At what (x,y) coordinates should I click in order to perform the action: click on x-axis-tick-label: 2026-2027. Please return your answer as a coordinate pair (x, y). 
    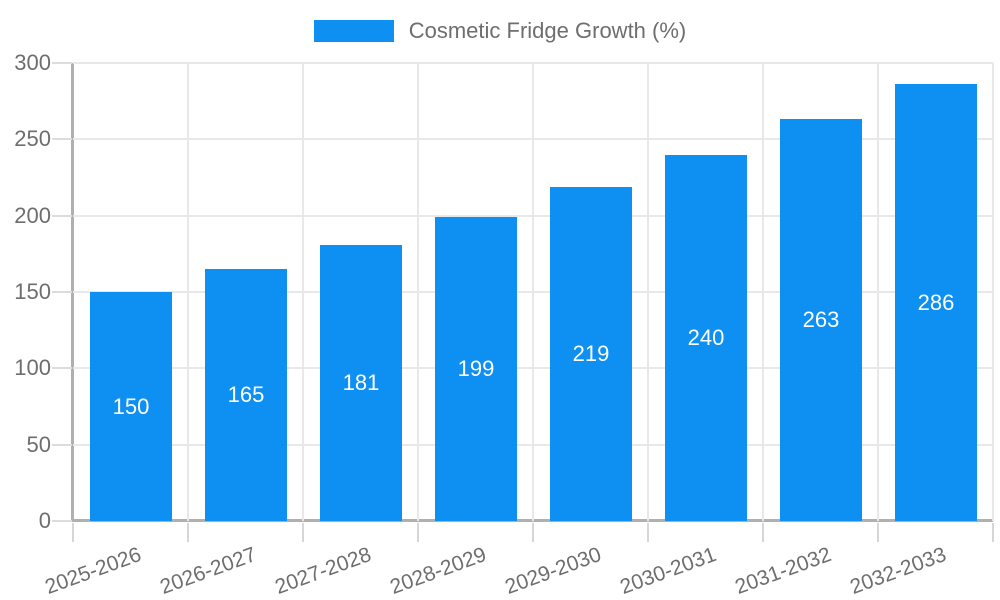
    Looking at the image, I should click on (208, 571).